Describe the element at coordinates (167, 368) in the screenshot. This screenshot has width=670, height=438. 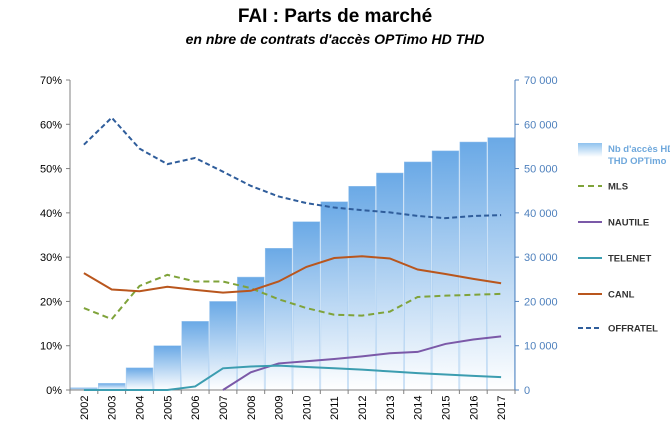
I see `bar-2005` at that location.